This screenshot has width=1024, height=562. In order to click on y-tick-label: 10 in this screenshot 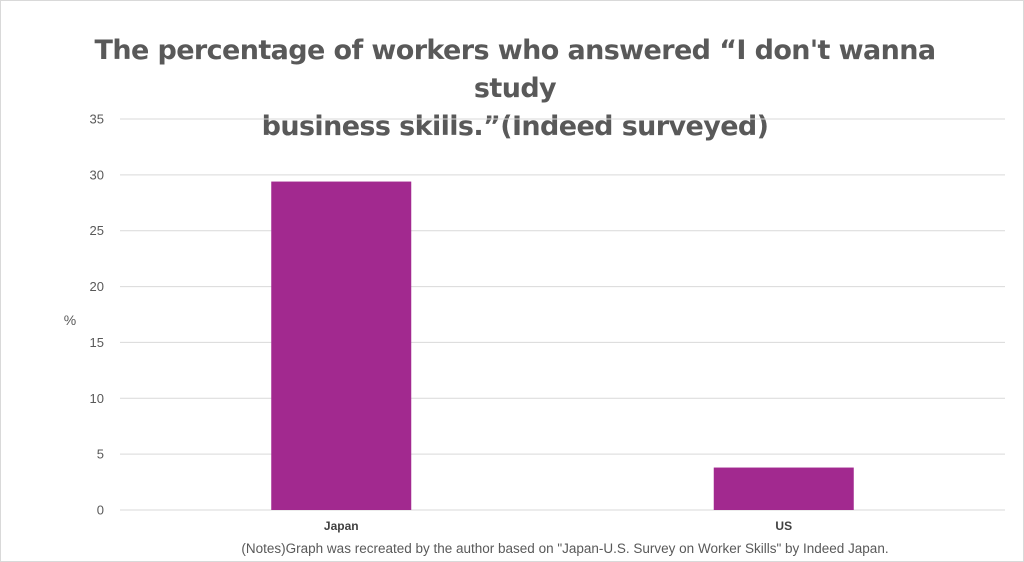, I will do `click(97, 398)`.